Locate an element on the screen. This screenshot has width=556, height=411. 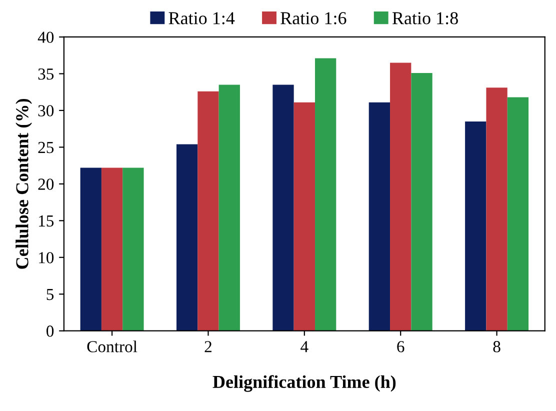
y-axis-title: Cellulose Content (%) is located at coordinates (24, 183).